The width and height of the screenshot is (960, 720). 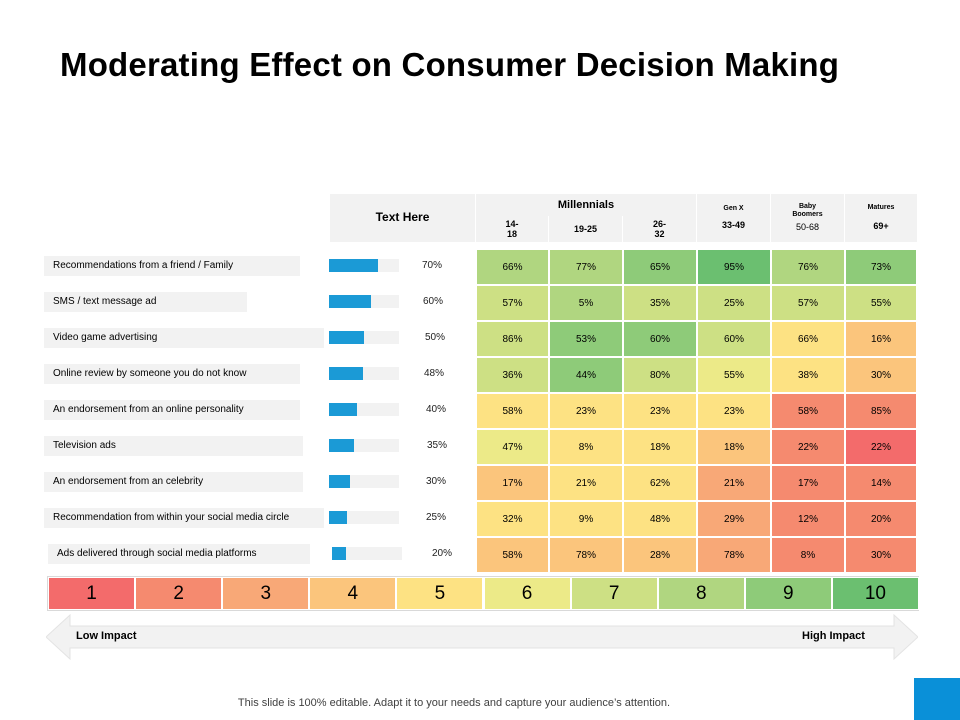 I want to click on heatmap-cell: 80%, so click(x=660, y=375).